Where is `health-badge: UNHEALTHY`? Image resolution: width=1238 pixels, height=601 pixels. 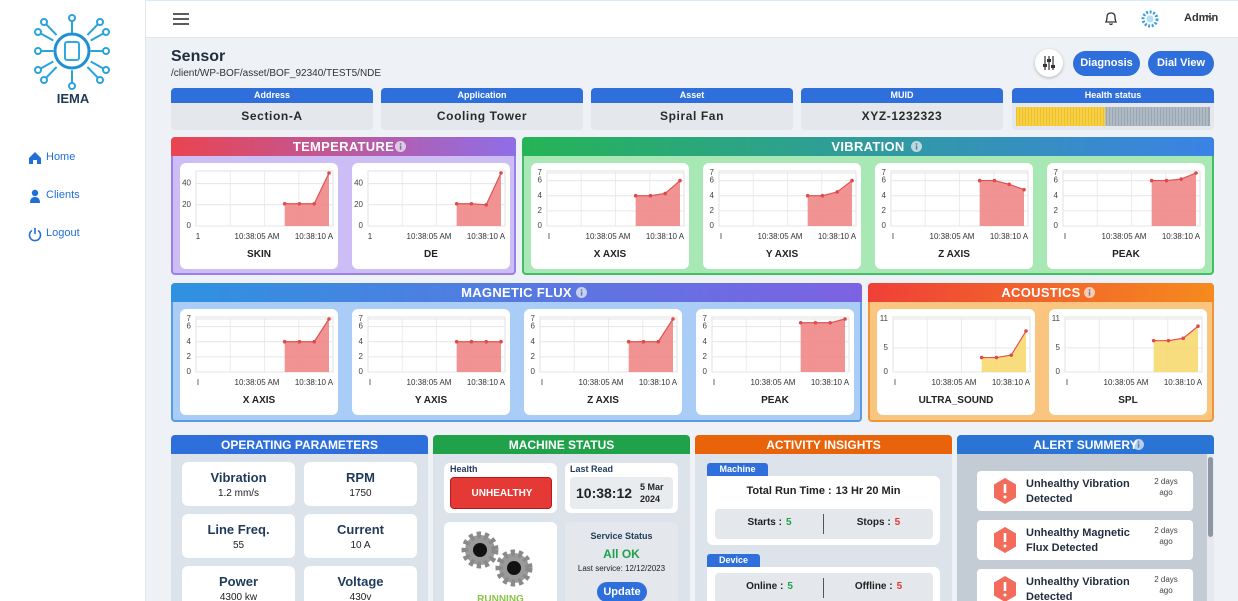 health-badge: UNHEALTHY is located at coordinates (501, 493).